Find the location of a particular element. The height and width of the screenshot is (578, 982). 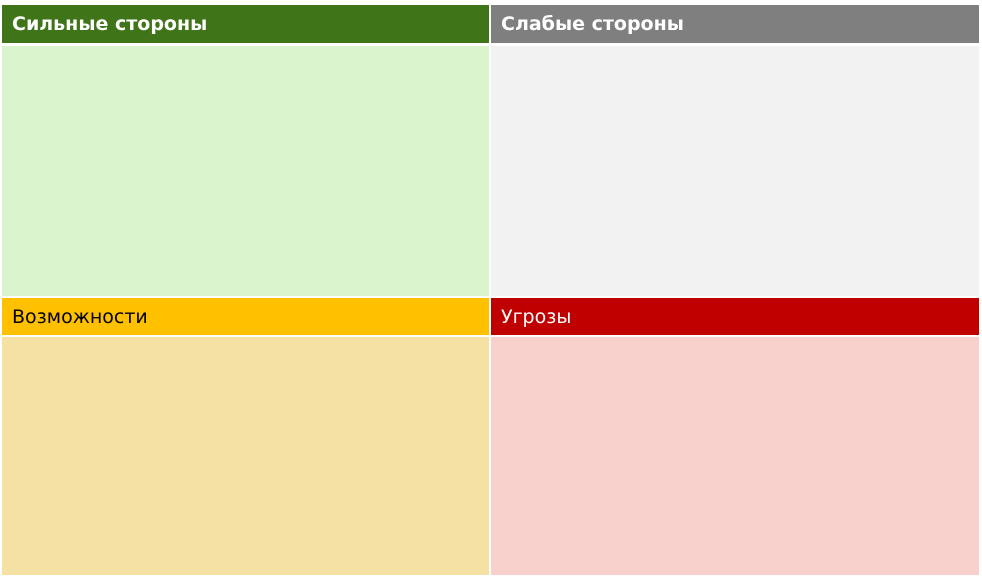

opportunities-header: Возможности is located at coordinates (245, 316).